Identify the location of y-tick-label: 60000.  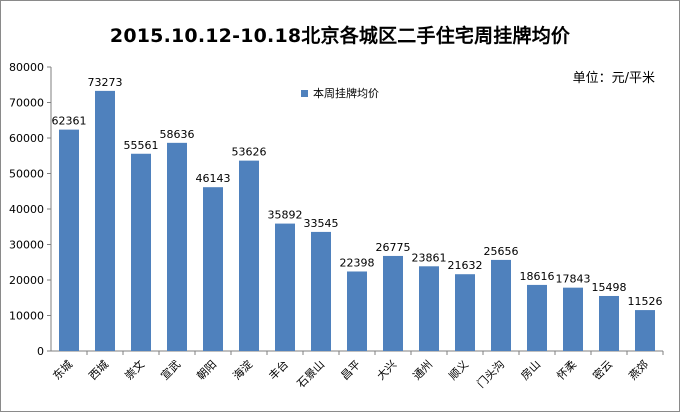
(26, 138).